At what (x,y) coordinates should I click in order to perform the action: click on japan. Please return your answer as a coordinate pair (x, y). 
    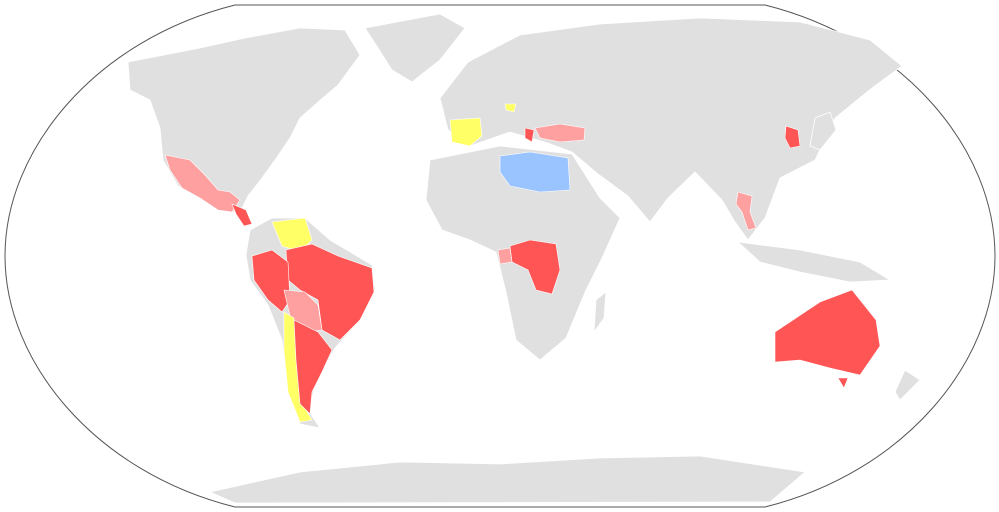
    Looking at the image, I should click on (823, 131).